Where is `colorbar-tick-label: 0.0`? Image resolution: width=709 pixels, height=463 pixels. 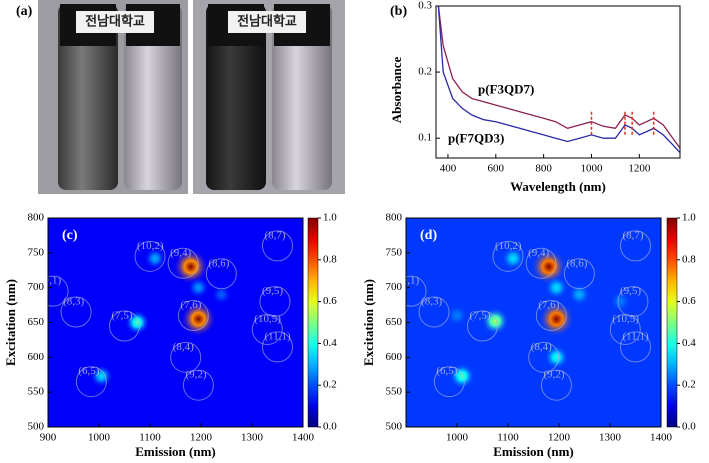
colorbar-tick-label: 0.0 is located at coordinates (330, 427).